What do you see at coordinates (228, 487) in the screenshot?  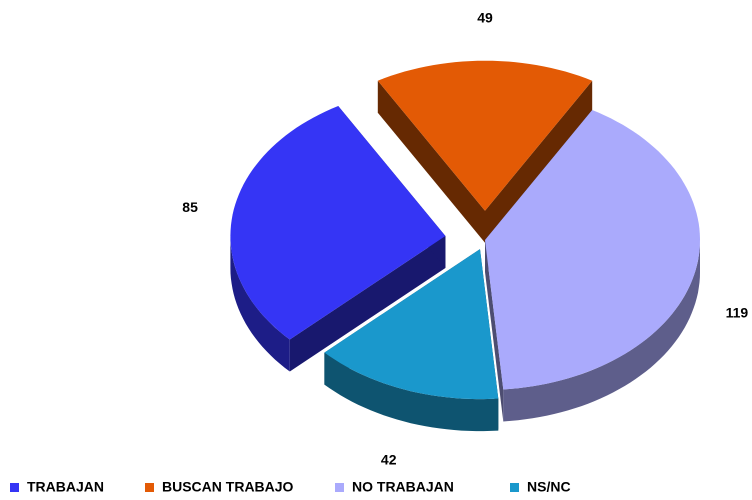 I see `legend-label: BUSCAN TRABAJO` at bounding box center [228, 487].